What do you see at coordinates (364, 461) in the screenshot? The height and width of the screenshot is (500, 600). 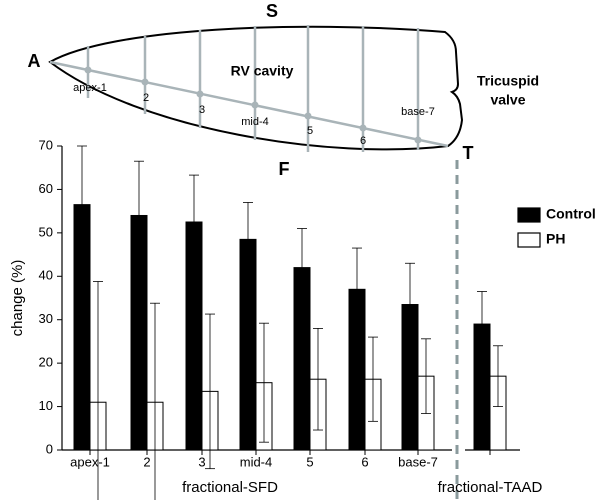 I see `x-tick-label: 6` at bounding box center [364, 461].